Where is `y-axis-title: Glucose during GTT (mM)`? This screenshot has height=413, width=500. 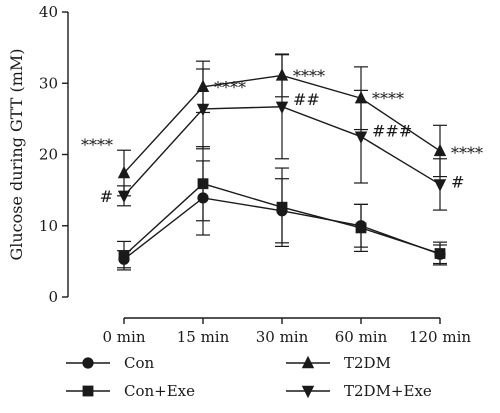 y-axis-title: Glucose during GTT (mM) is located at coordinates (16, 154).